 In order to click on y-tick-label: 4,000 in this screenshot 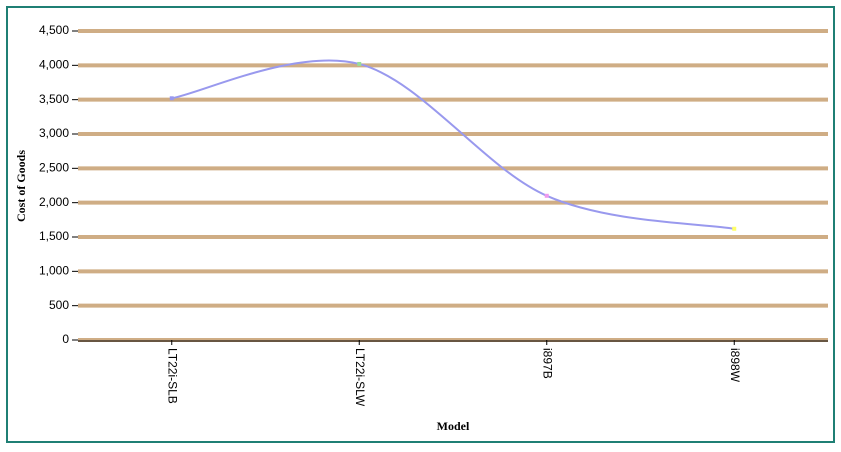, I will do `click(54, 65)`.